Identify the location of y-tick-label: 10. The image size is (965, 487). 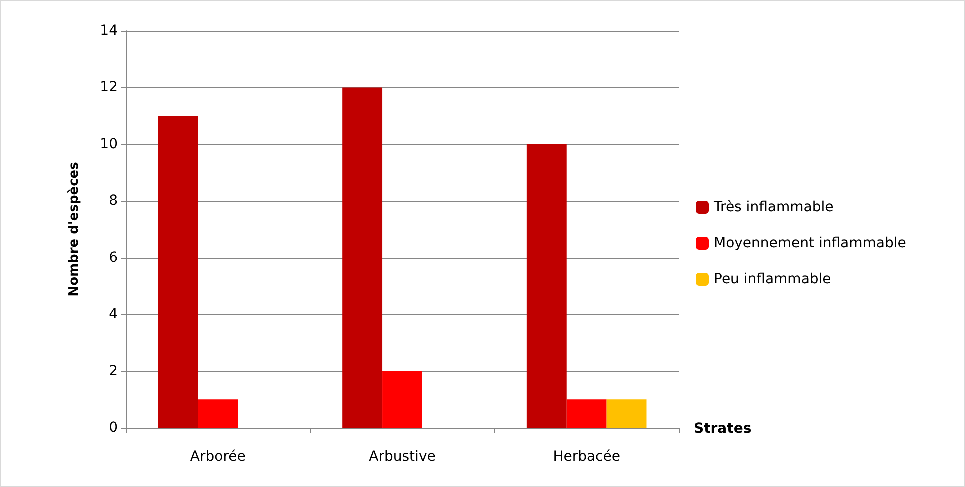
(109, 144).